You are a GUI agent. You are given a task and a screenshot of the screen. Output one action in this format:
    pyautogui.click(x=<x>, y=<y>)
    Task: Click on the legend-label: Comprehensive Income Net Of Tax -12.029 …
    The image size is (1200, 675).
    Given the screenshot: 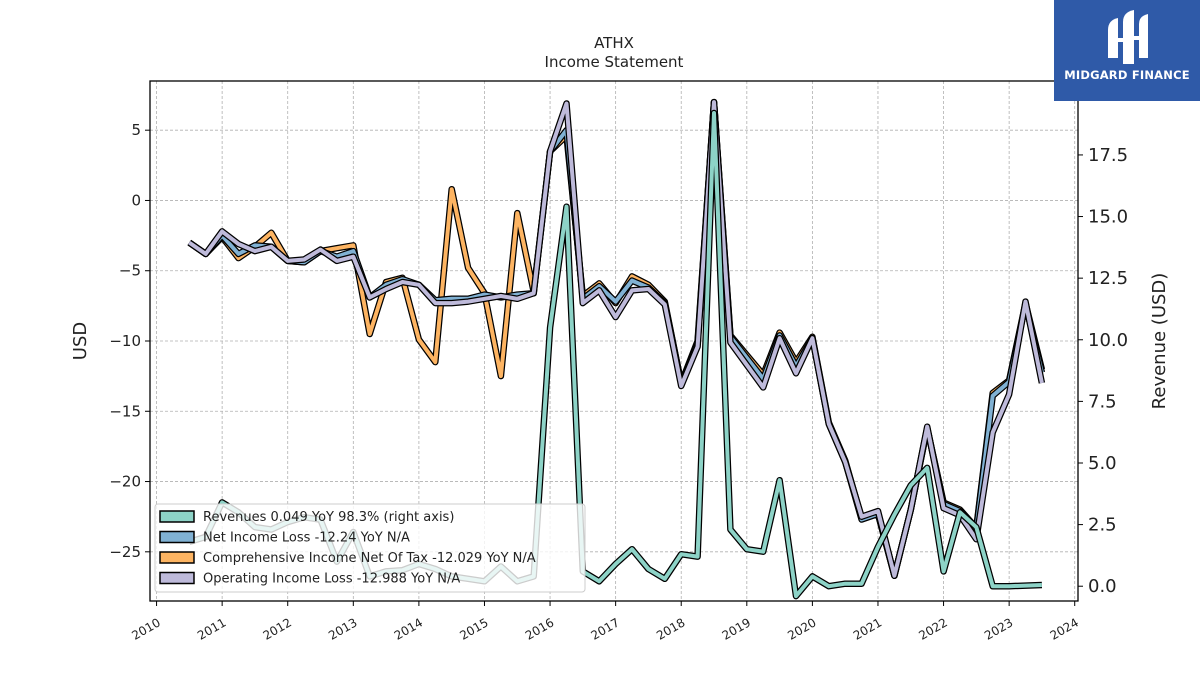 What is the action you would take?
    pyautogui.click(x=369, y=558)
    